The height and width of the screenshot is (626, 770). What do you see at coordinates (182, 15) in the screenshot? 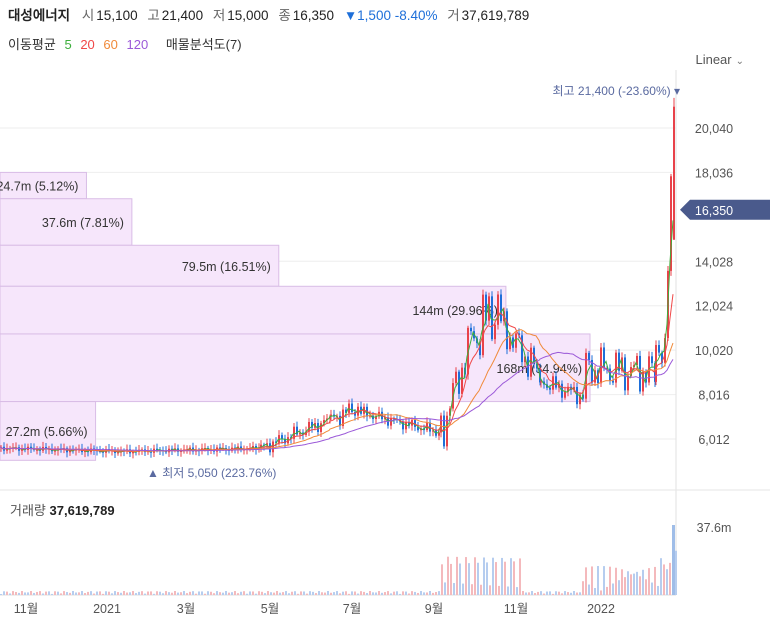
I see `high-value: 21,400` at bounding box center [182, 15].